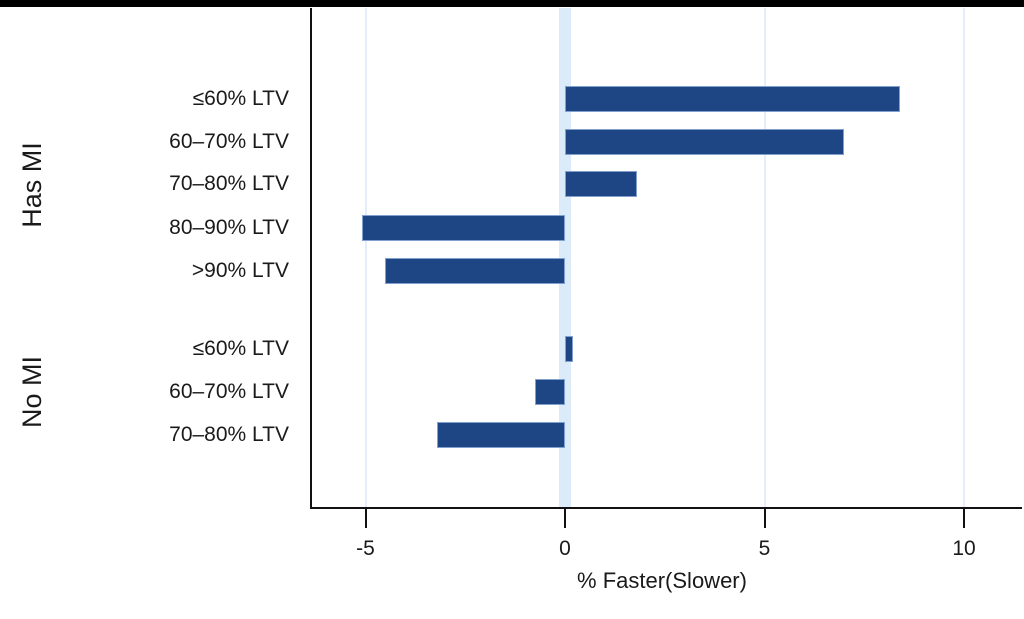 This screenshot has height=619, width=1024. Describe the element at coordinates (512, 3) in the screenshot. I see `top-border-bar` at that location.